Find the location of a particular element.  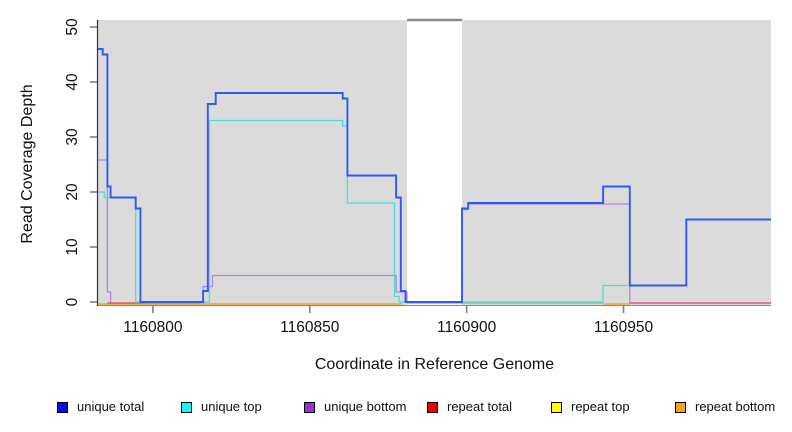

y-tick-label: 0 is located at coordinates (72, 301).